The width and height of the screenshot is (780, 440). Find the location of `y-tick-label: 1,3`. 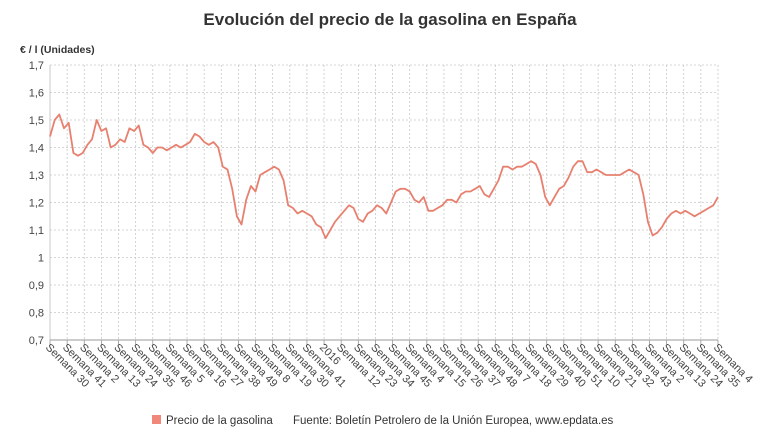

y-tick-label: 1,3 is located at coordinates (36, 176).